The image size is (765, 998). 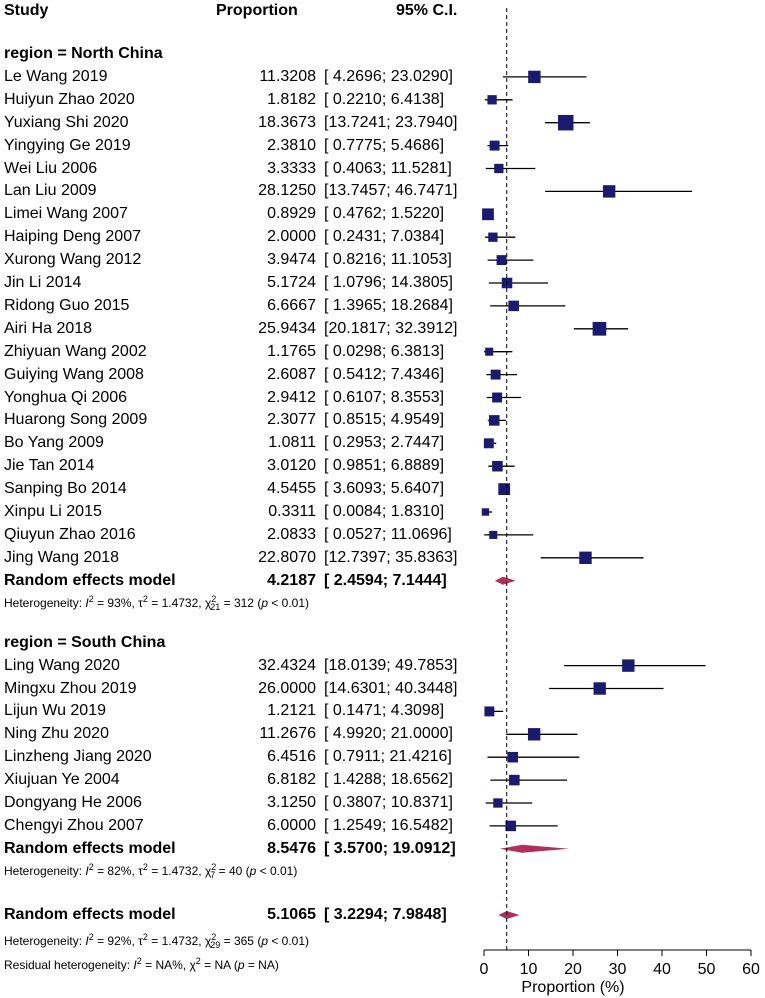 I want to click on heterogeneity-text-i2-label: I, so click(x=87, y=870).